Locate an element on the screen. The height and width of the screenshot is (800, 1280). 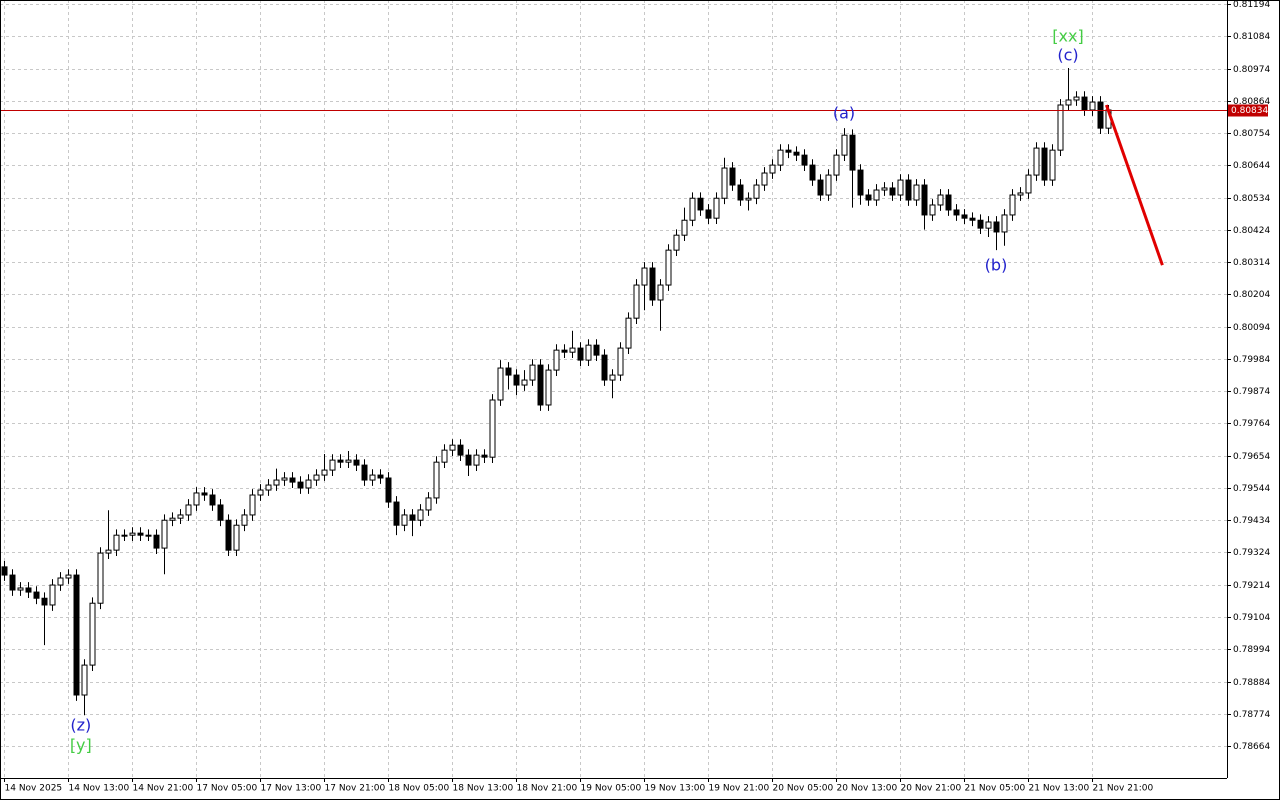
current-price-box is located at coordinates (1248, 110).